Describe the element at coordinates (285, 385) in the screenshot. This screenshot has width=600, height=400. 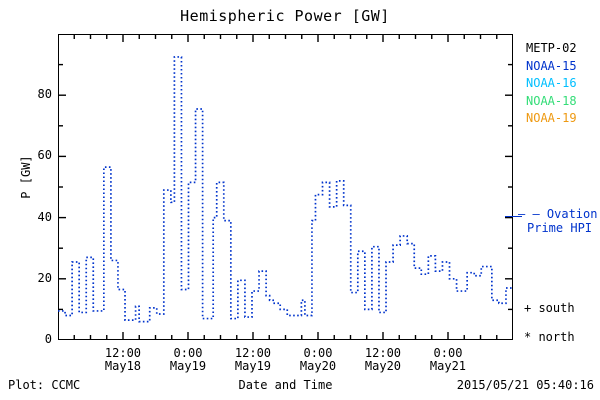
I see `x-axis-label: Date and Time` at that location.